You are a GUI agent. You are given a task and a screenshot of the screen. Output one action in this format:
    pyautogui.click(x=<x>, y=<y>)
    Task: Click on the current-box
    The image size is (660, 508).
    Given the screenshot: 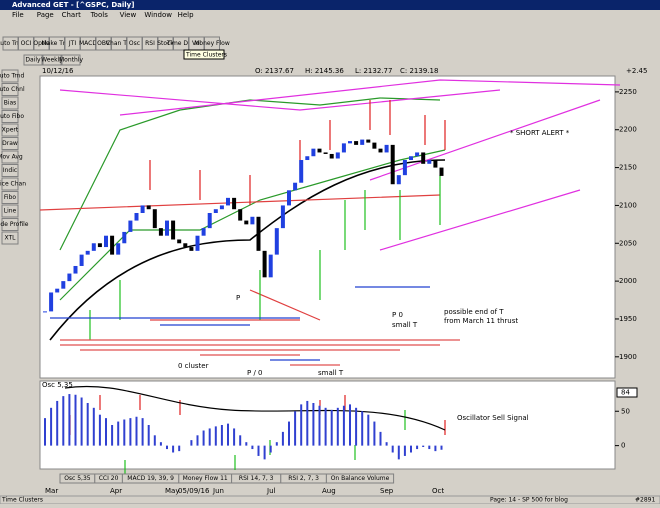 What is the action you would take?
    pyautogui.click(x=627, y=392)
    